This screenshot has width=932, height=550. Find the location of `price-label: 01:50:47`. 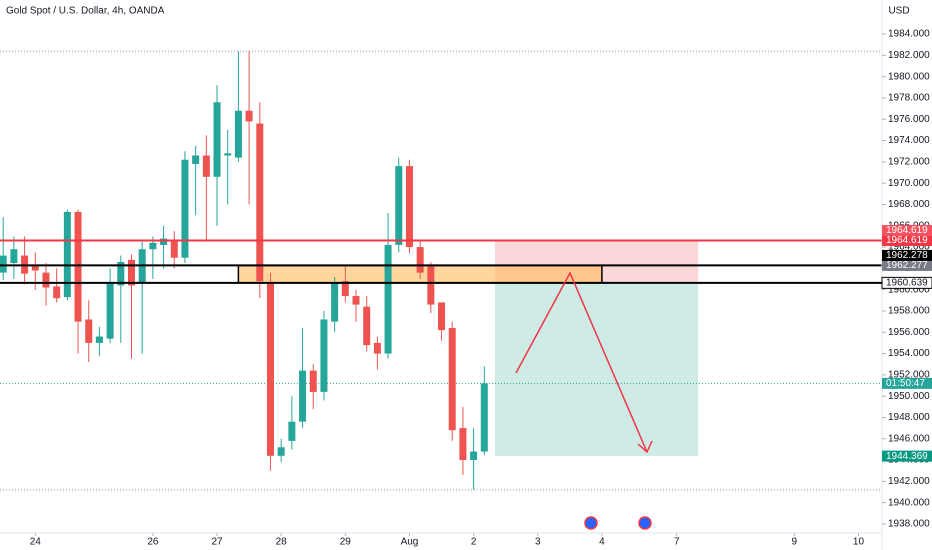

price-label: 01:50:47 is located at coordinates (905, 383).